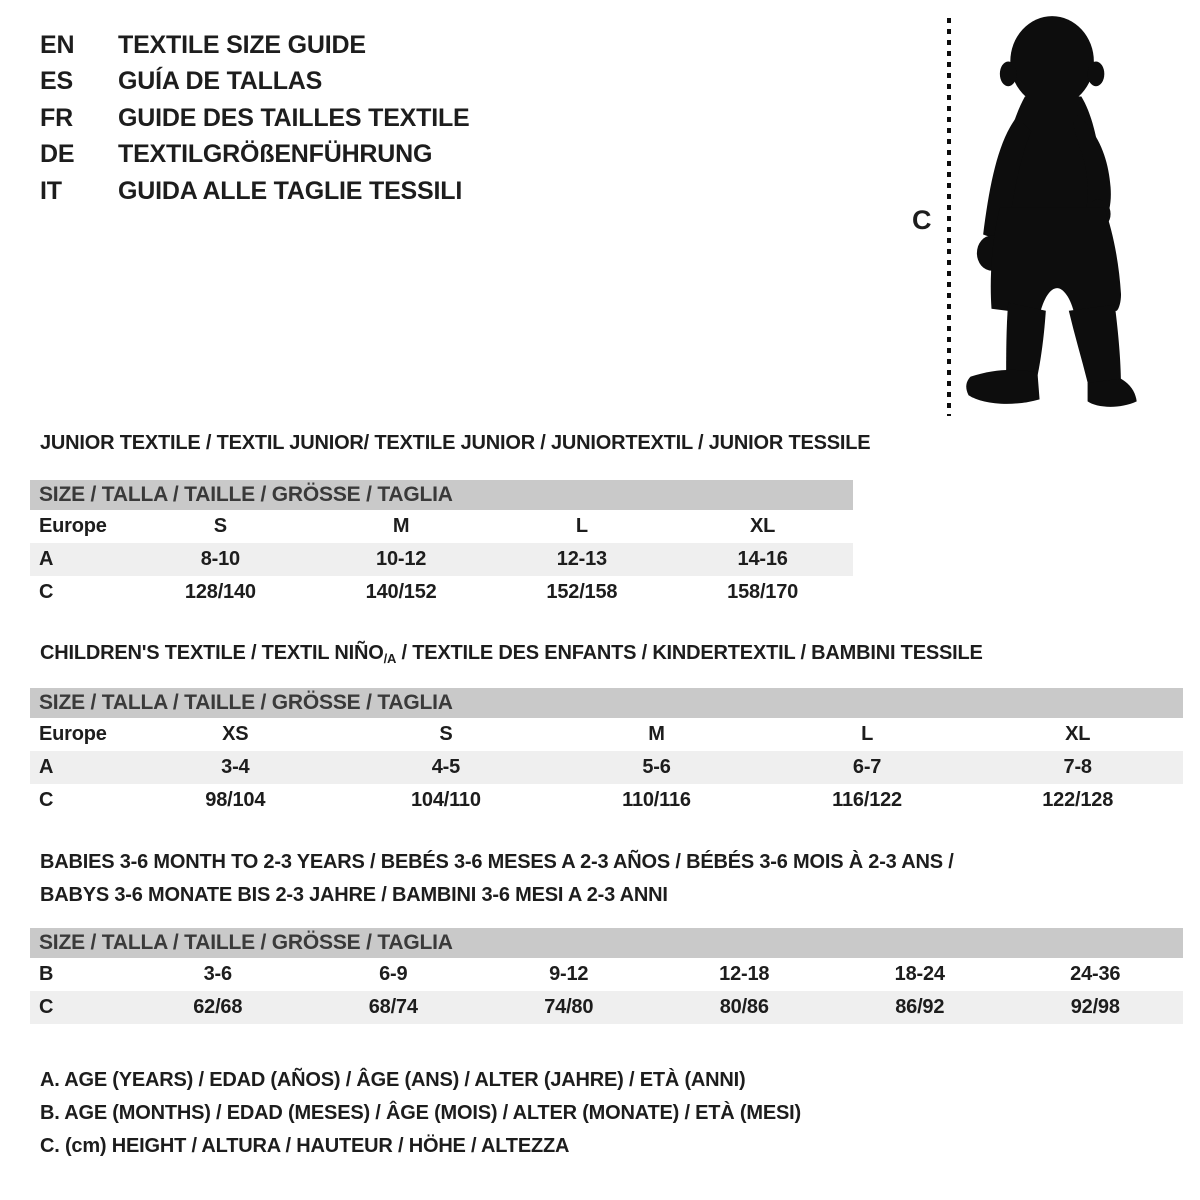 The image size is (1200, 1200). What do you see at coordinates (390, 658) in the screenshot?
I see `children-title-subscript: /A` at bounding box center [390, 658].